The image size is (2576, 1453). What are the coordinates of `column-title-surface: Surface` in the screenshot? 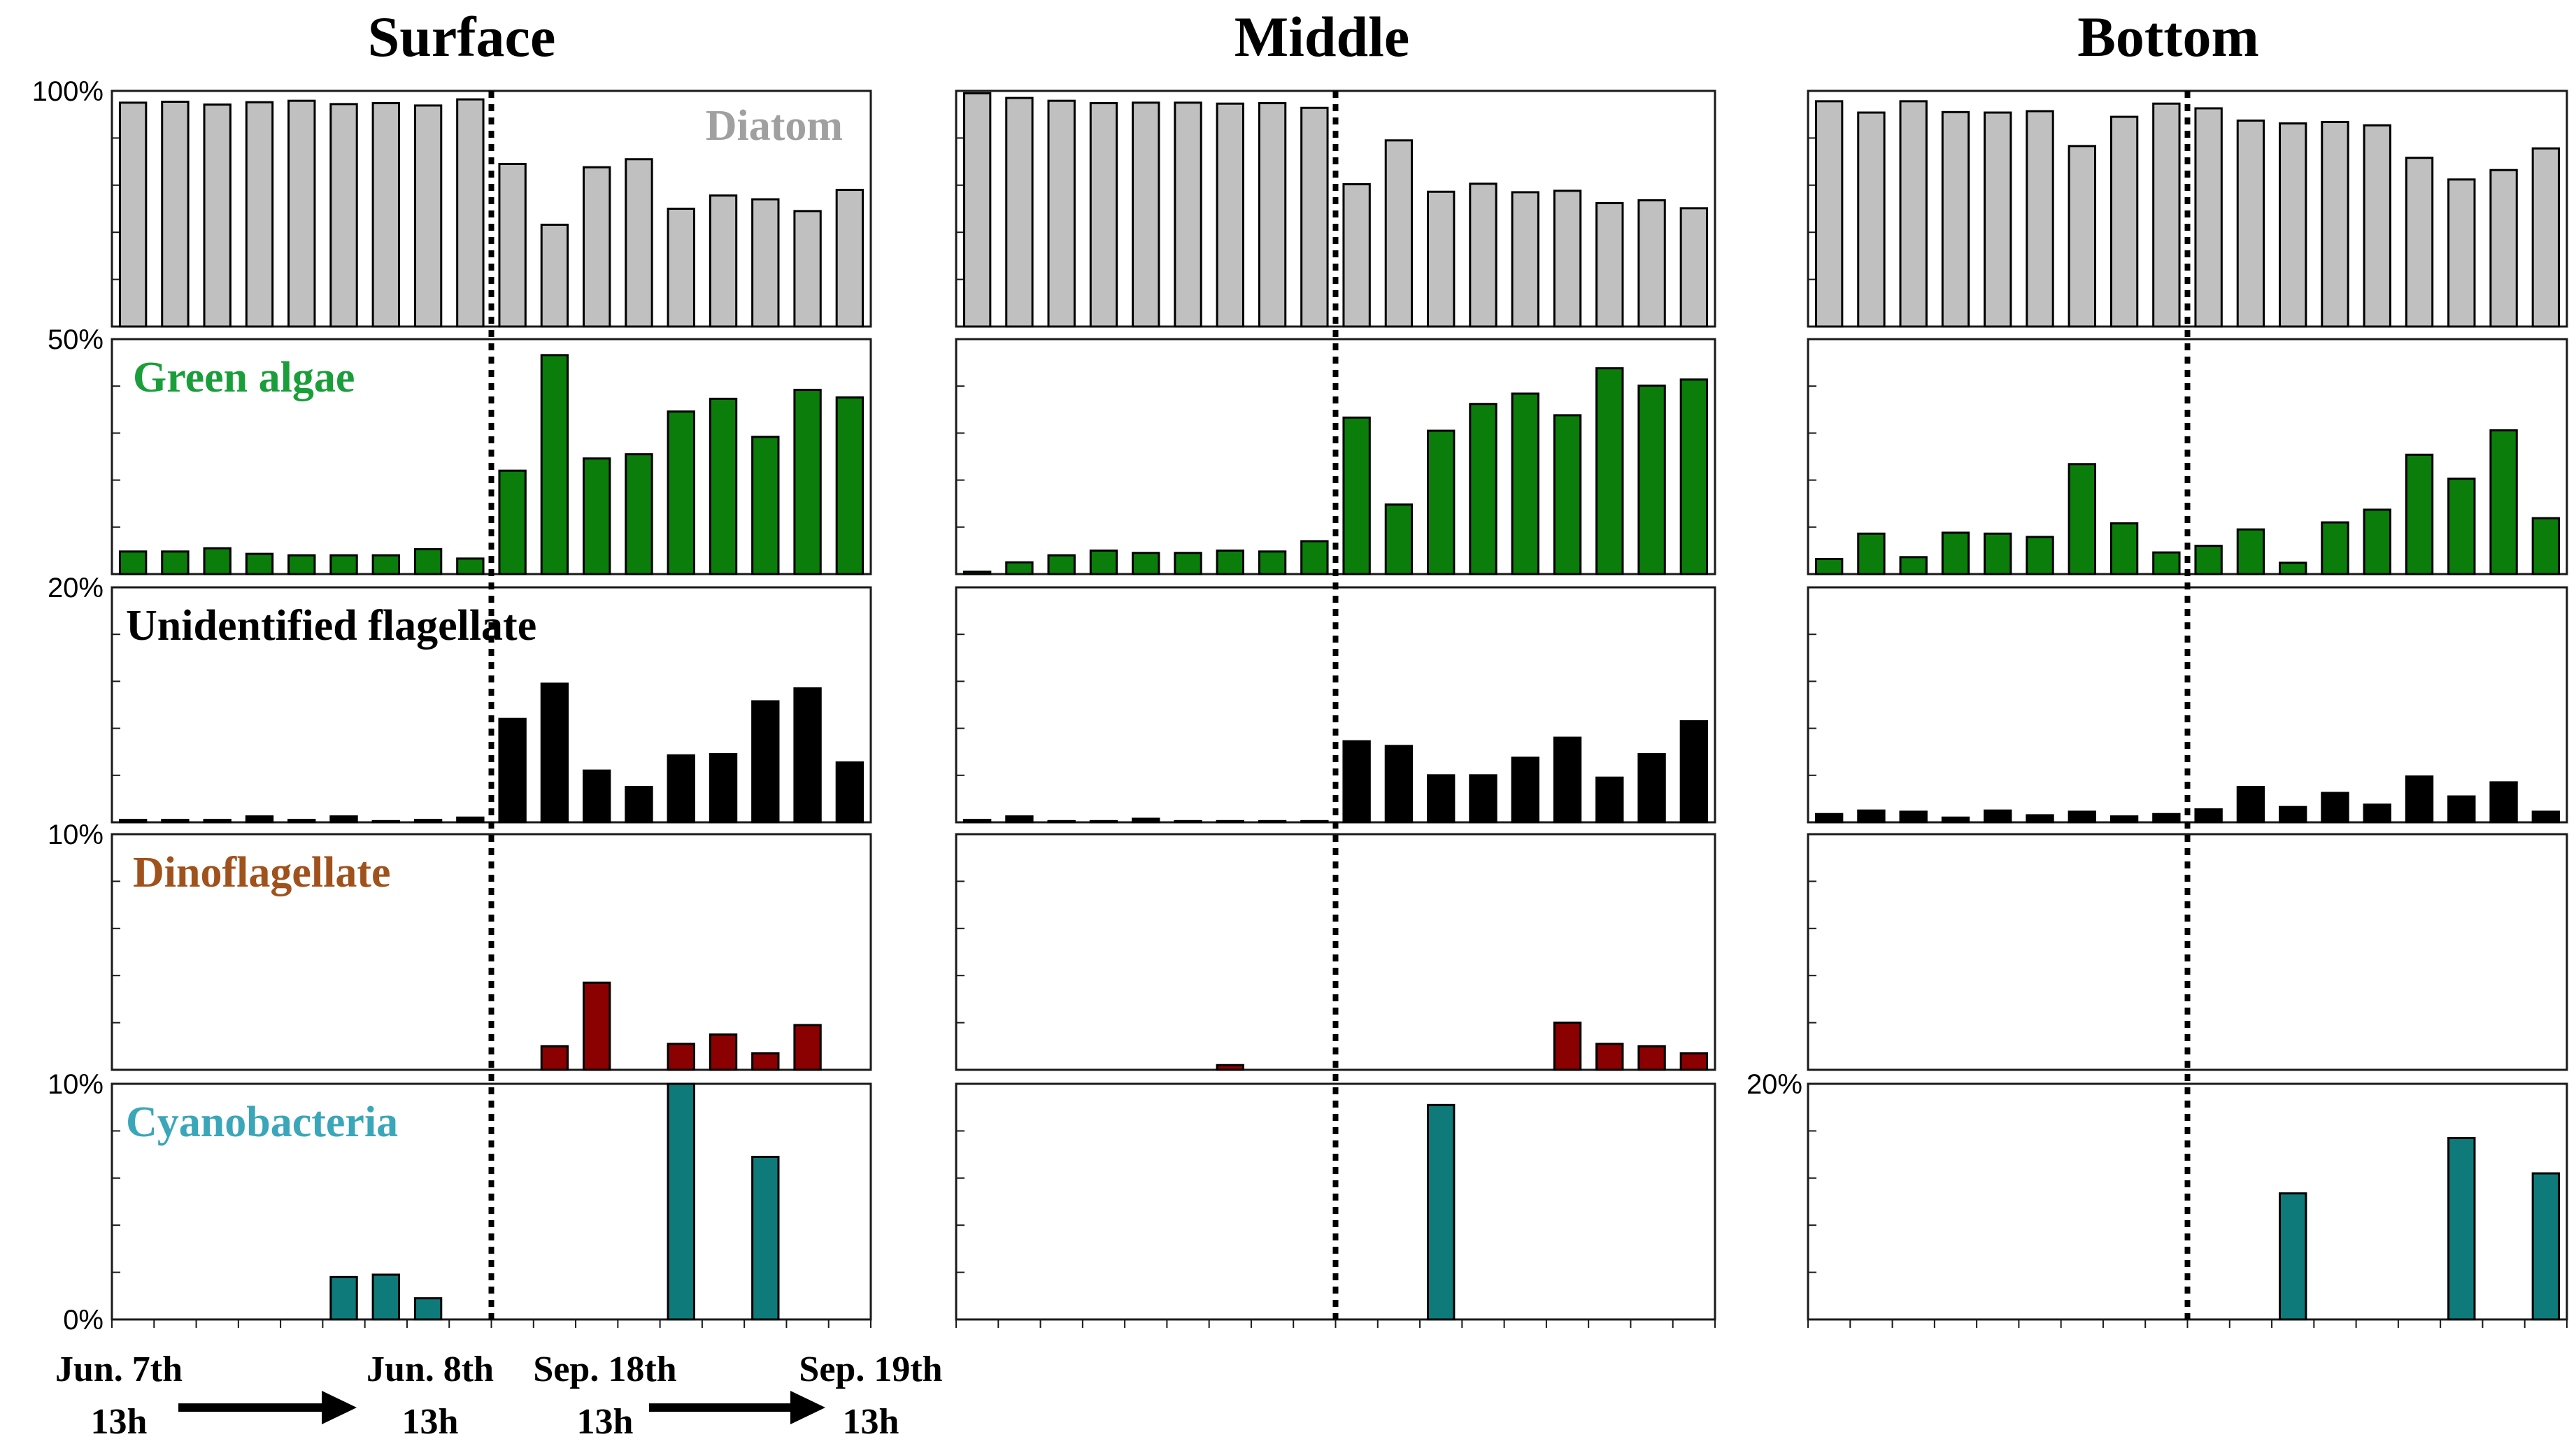 It's located at (462, 37).